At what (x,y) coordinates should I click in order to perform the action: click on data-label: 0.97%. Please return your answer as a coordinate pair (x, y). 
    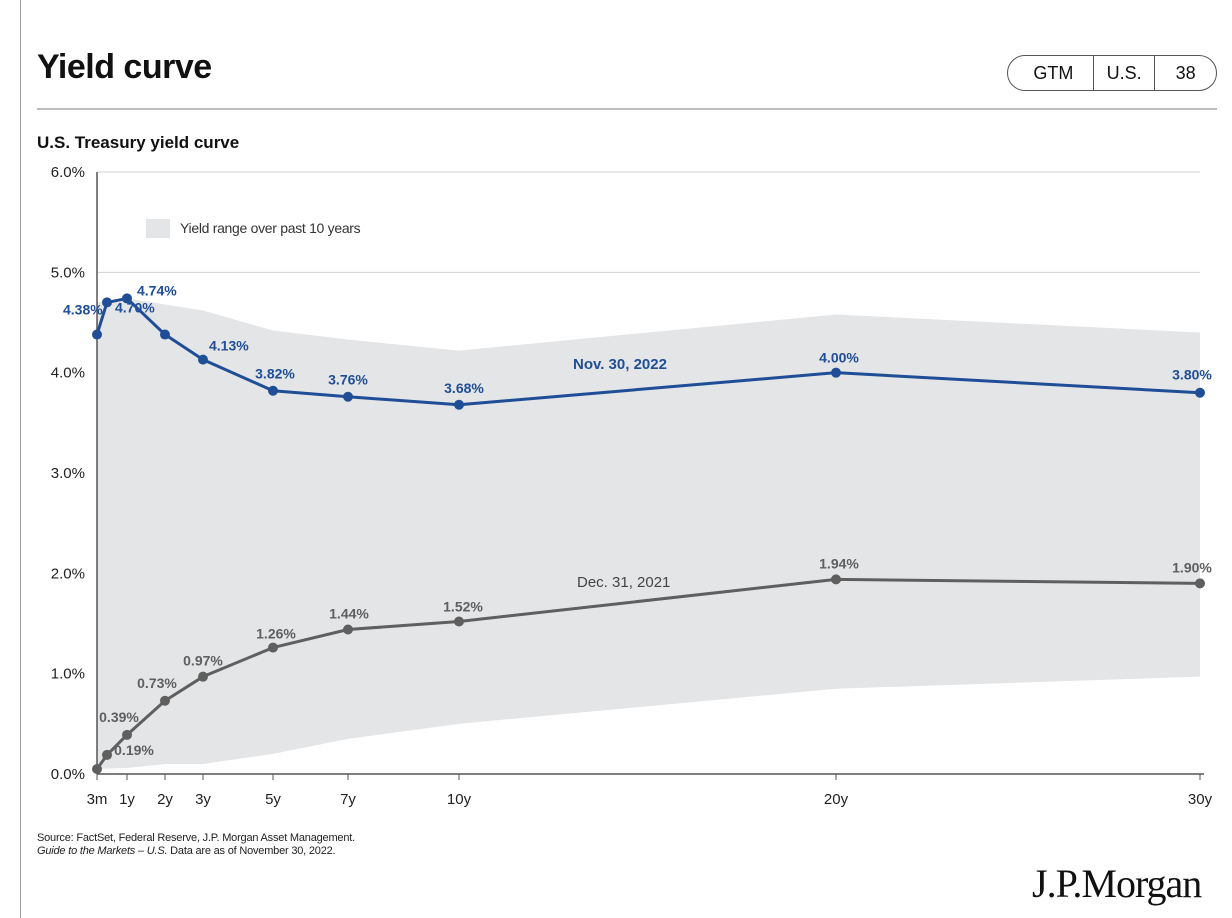
    Looking at the image, I should click on (203, 661).